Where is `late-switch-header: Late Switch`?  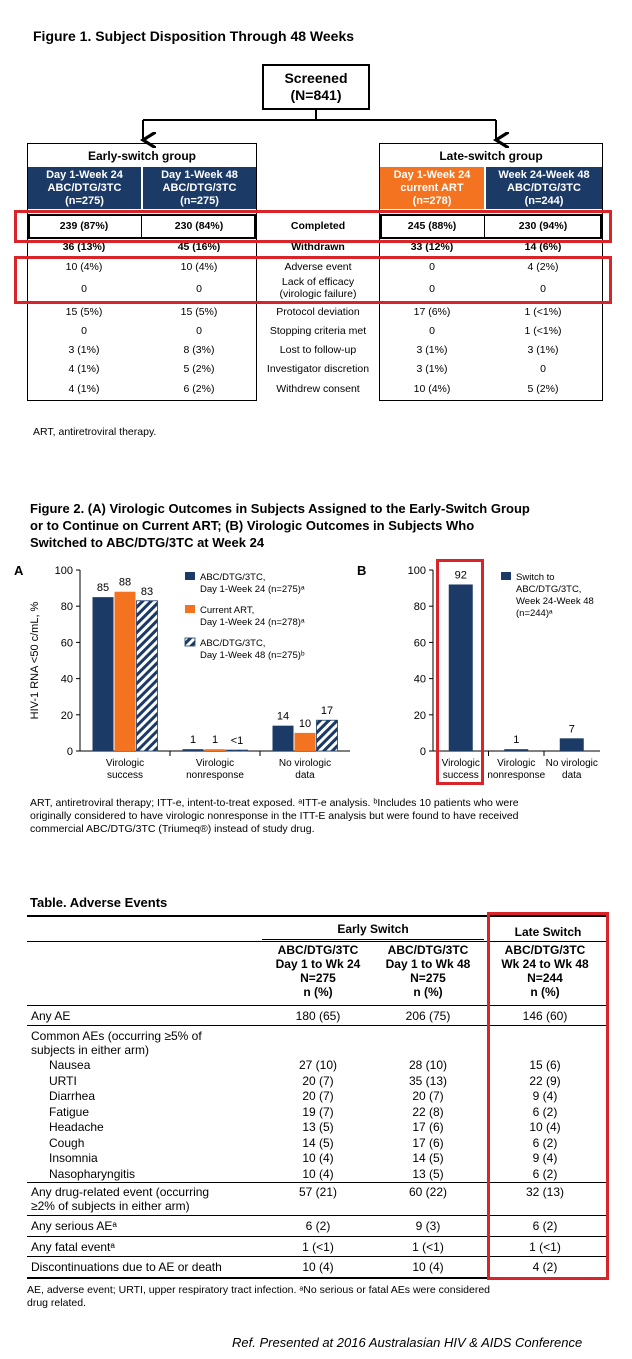 late-switch-header: Late Switch is located at coordinates (548, 932).